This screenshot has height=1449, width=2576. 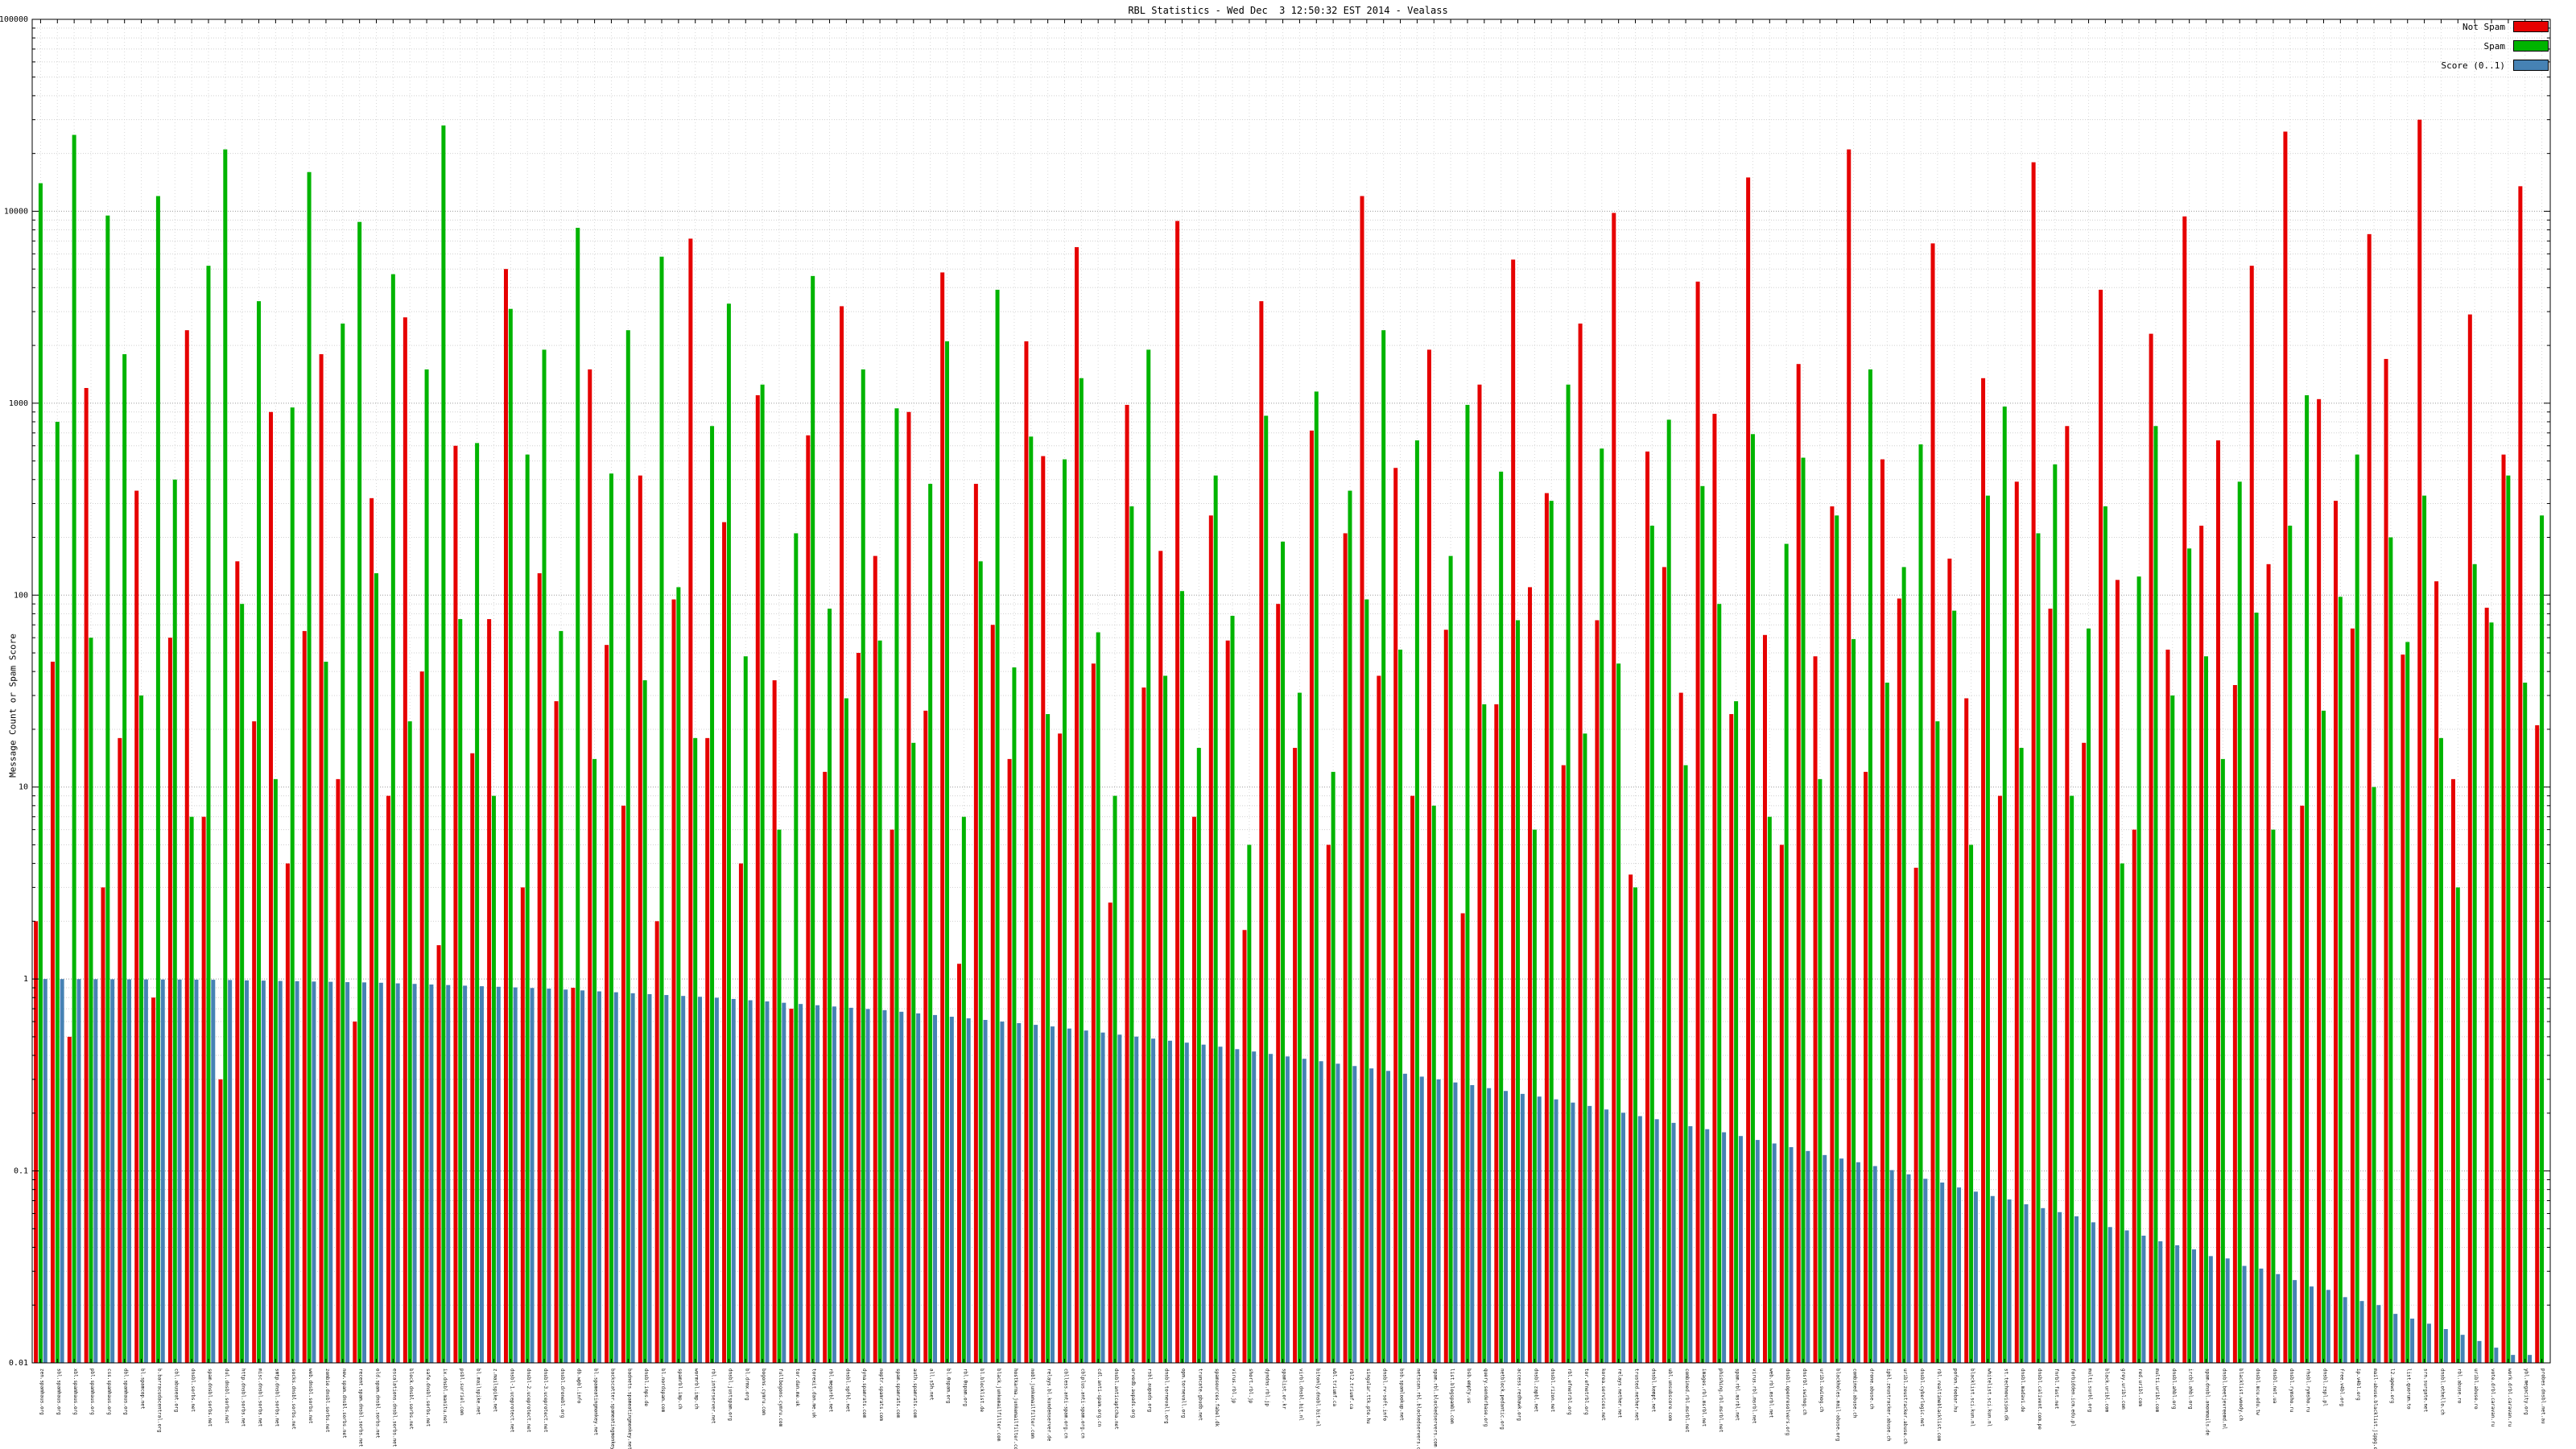 I want to click on svg-text: dnsbl-2.uceprotect.net, so click(x=528, y=1400).